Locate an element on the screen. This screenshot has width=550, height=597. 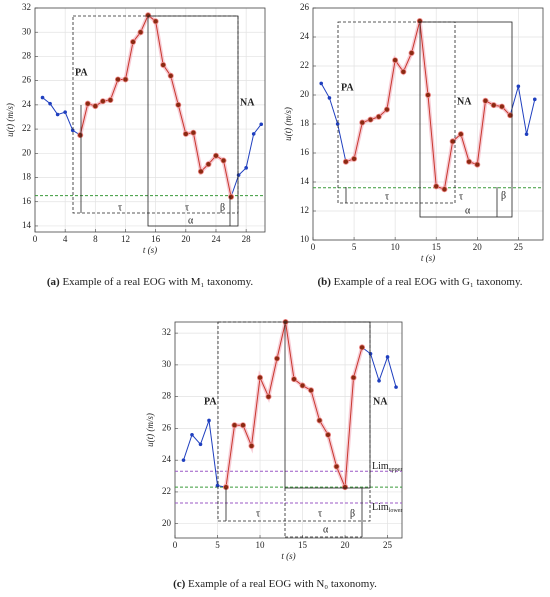
plot-area is located at coordinates (288, 430).